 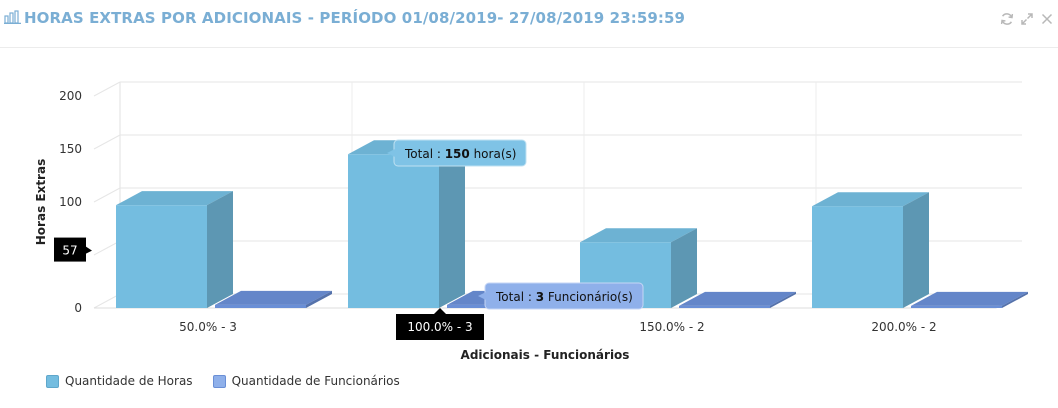 I want to click on legend-label-funcionarios: Quantidade de Funcionários, so click(x=315, y=381).